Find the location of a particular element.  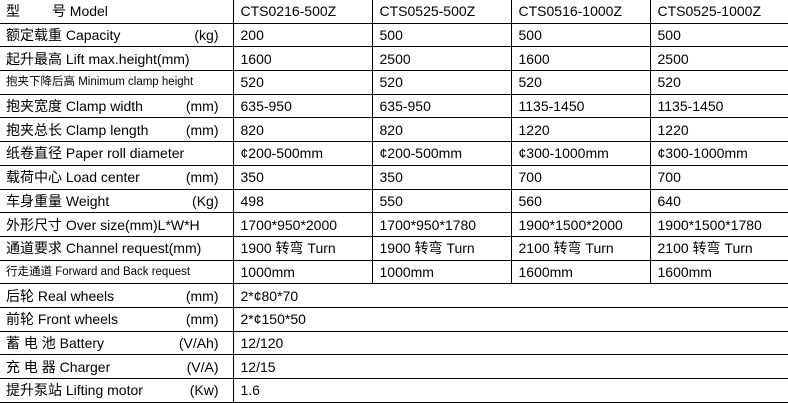

value-cell: 200 is located at coordinates (302, 35).